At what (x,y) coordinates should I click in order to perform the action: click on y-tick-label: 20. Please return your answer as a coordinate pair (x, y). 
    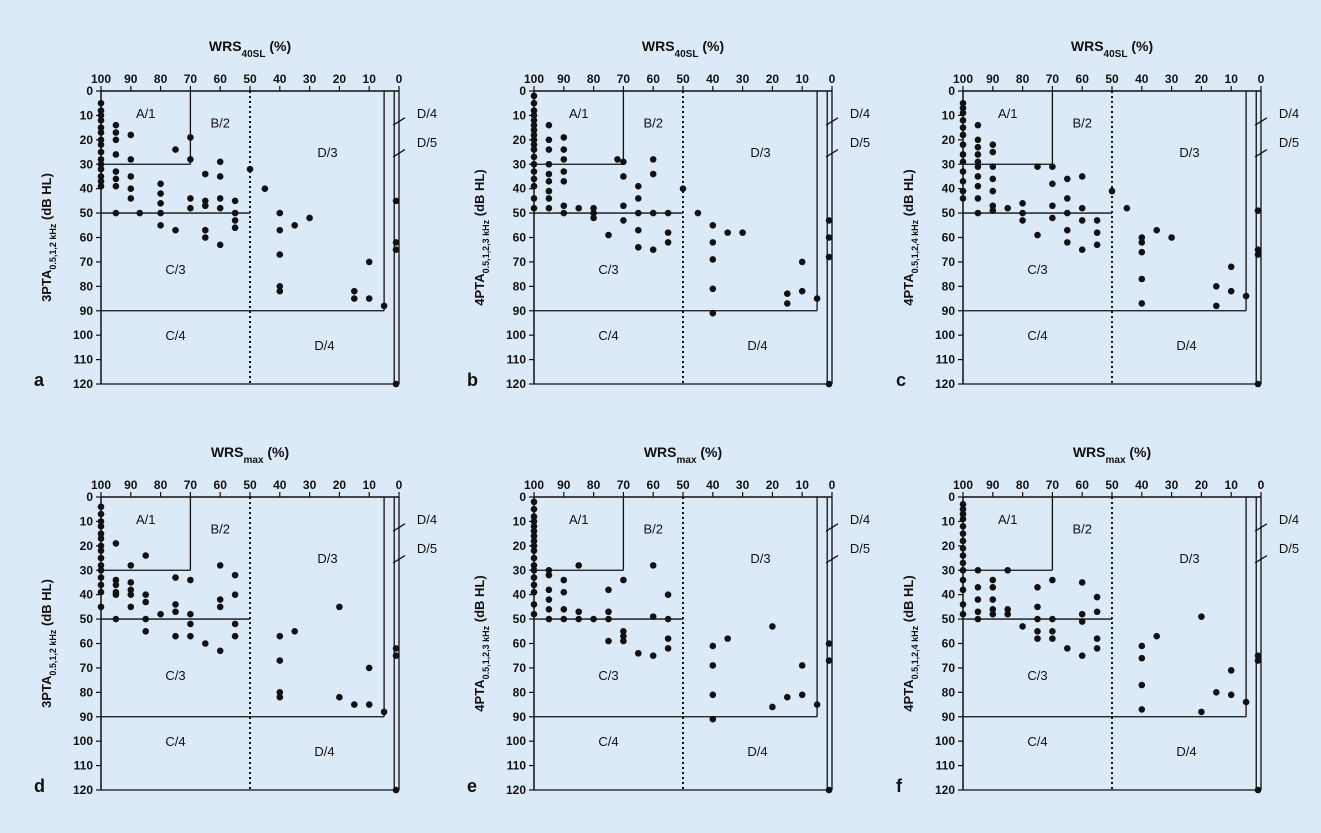
    Looking at the image, I should click on (520, 546).